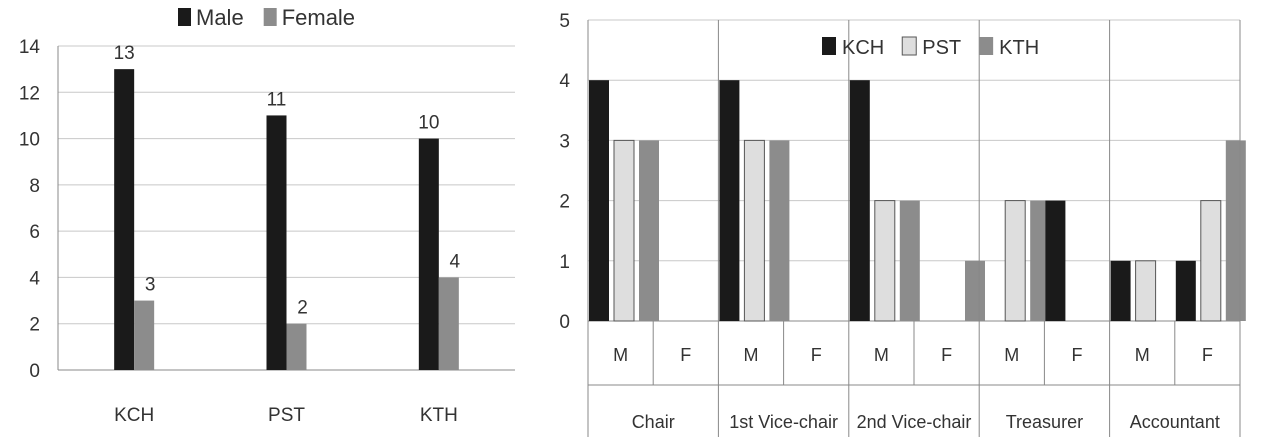  Describe the element at coordinates (30, 209) in the screenshot. I see `y-tick-labels: 0 2 4 6 8 10 12 14` at that location.